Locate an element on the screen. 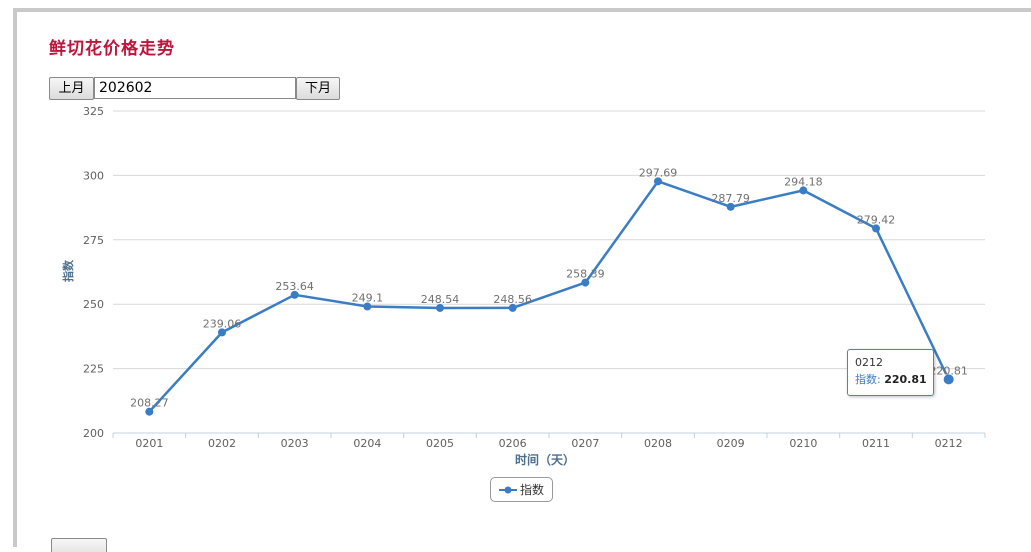 This screenshot has width=1031, height=552. y-tick-label: 250 is located at coordinates (93, 304).